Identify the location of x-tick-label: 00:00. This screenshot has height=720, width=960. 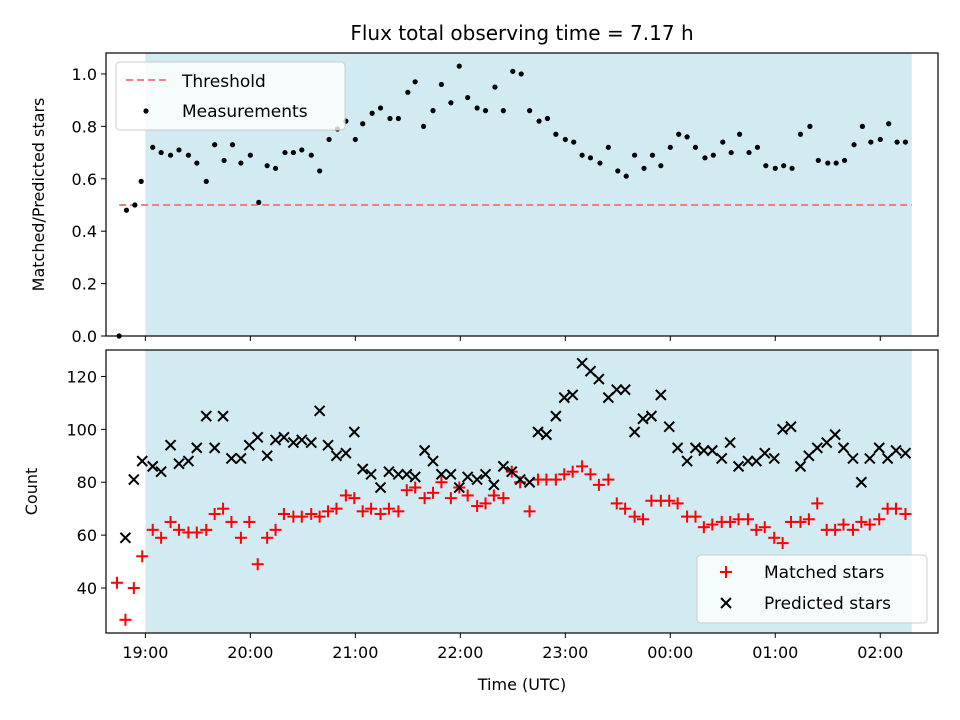
(670, 652).